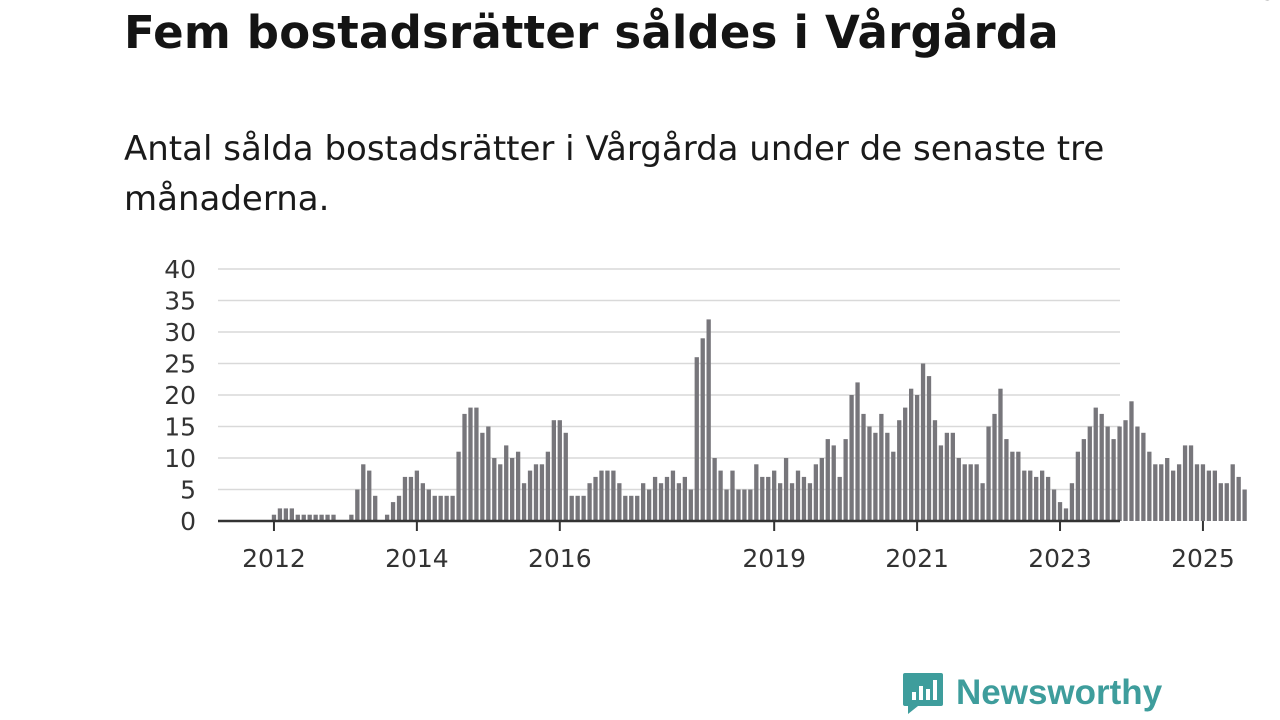 The height and width of the screenshot is (720, 1280). What do you see at coordinates (274, 558) in the screenshot?
I see `x-tick-label: 2012` at bounding box center [274, 558].